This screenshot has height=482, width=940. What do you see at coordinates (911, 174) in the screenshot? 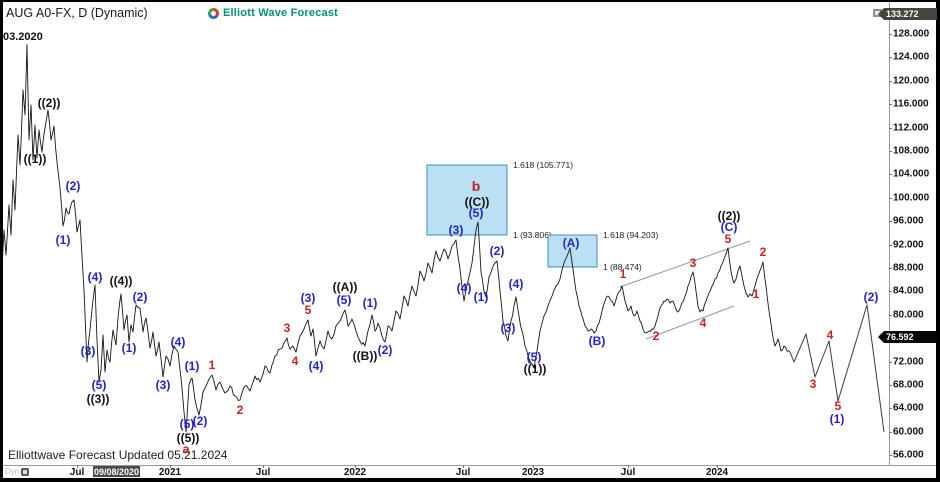
I see `price-tick-label: 104.000` at bounding box center [911, 174].